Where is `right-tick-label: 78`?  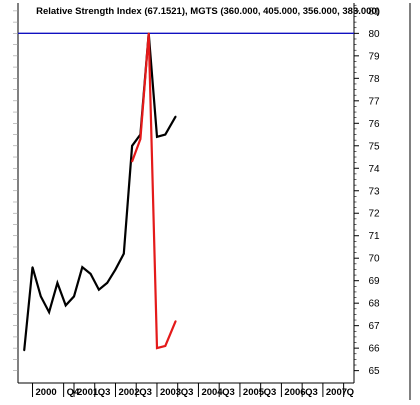
right-tick-label: 78 is located at coordinates (374, 79).